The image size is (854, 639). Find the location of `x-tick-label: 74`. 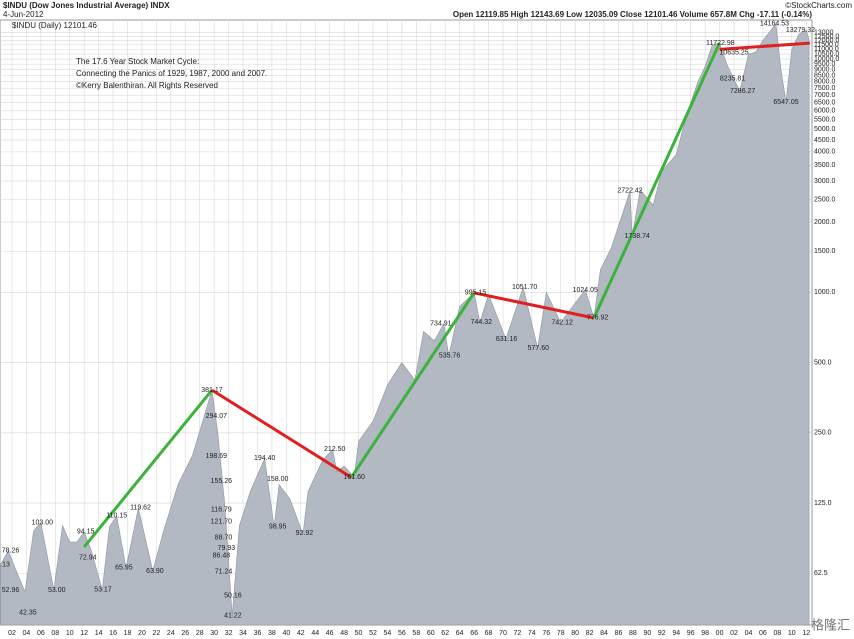

x-tick-label: 74 is located at coordinates (532, 633).